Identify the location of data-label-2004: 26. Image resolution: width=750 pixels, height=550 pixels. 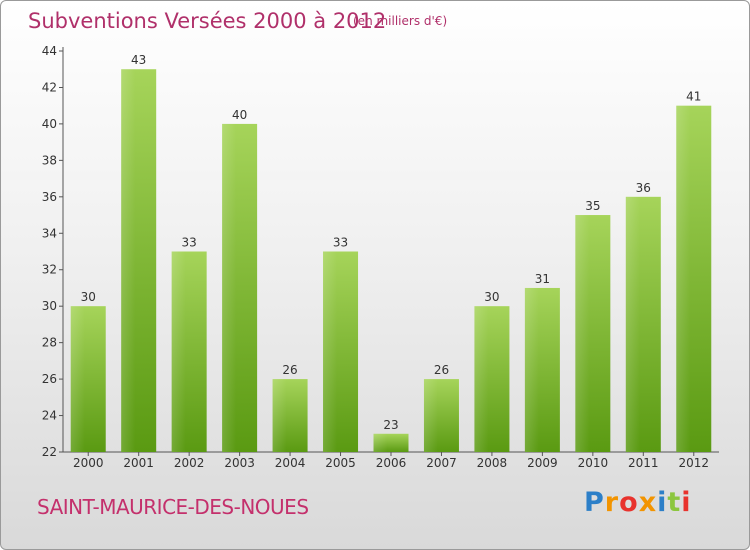
(289, 370).